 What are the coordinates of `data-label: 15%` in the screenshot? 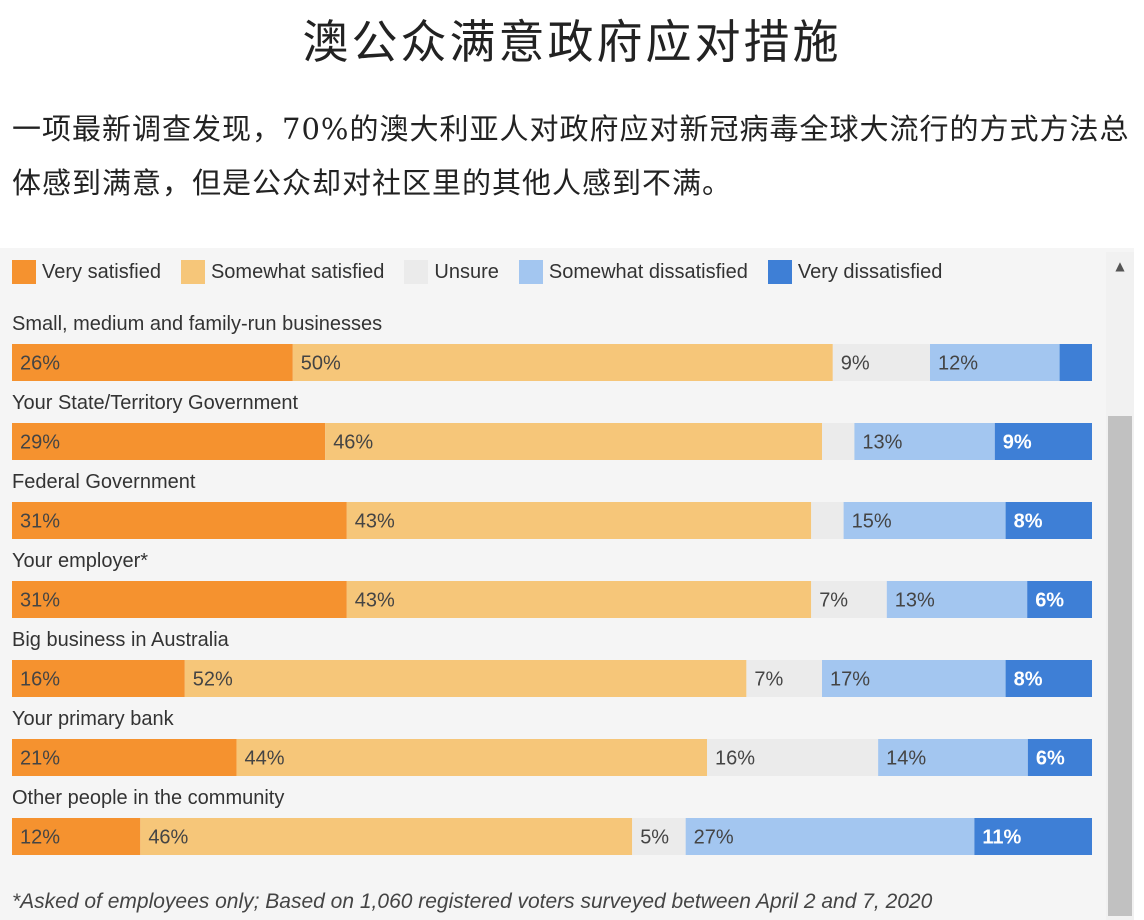 It's located at (872, 522).